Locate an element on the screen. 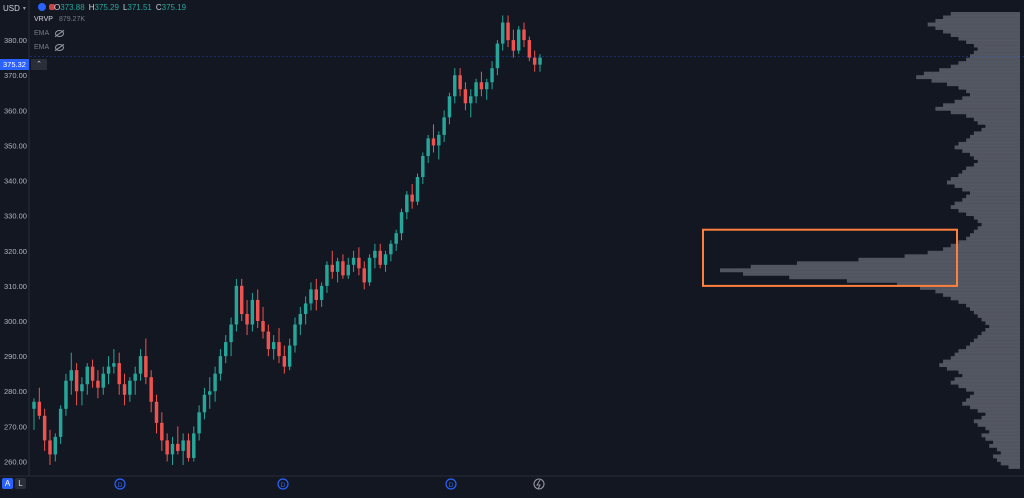 The image size is (1024, 498). y-tick-label: 270.00 is located at coordinates (15, 426).